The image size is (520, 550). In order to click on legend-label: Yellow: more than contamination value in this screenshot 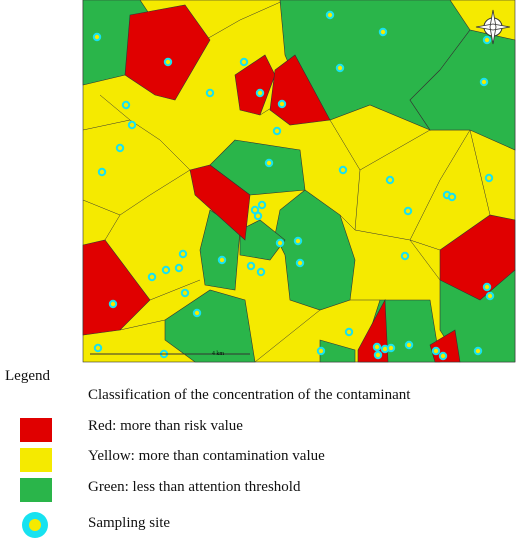, I will do `click(206, 456)`.